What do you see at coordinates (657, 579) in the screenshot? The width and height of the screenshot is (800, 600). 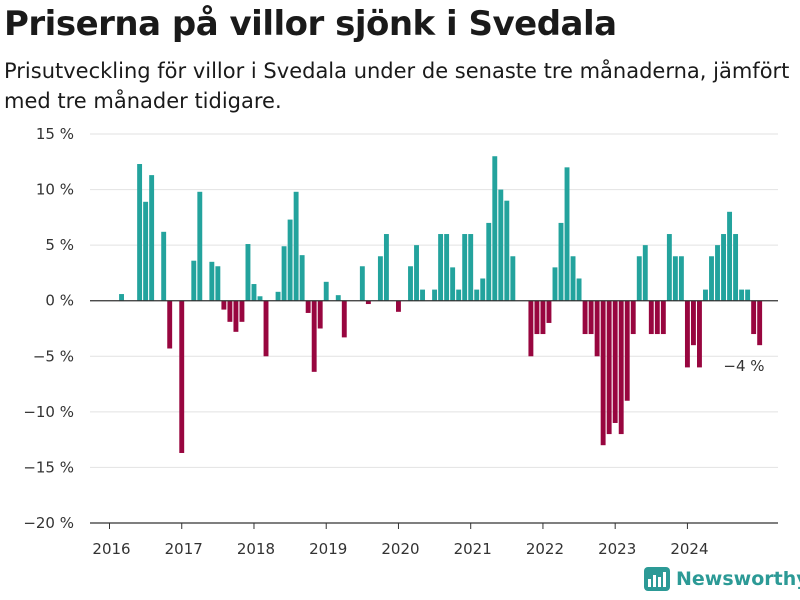 I see `newsworthy-logo-icon` at bounding box center [657, 579].